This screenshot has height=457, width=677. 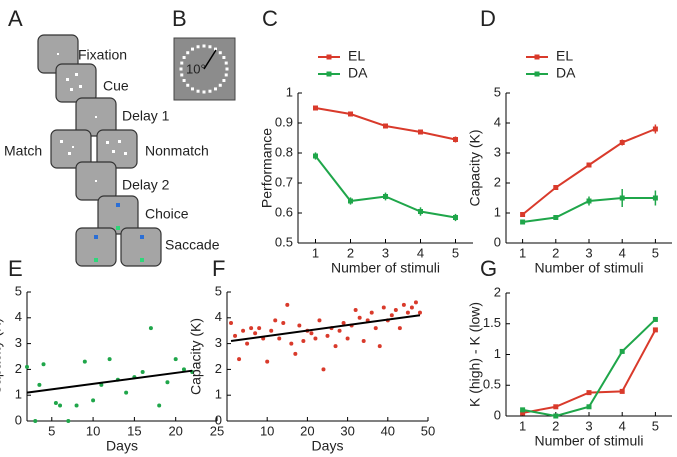 What do you see at coordinates (289, 91) in the screenshot?
I see `y-tick-label: 1` at bounding box center [289, 91].